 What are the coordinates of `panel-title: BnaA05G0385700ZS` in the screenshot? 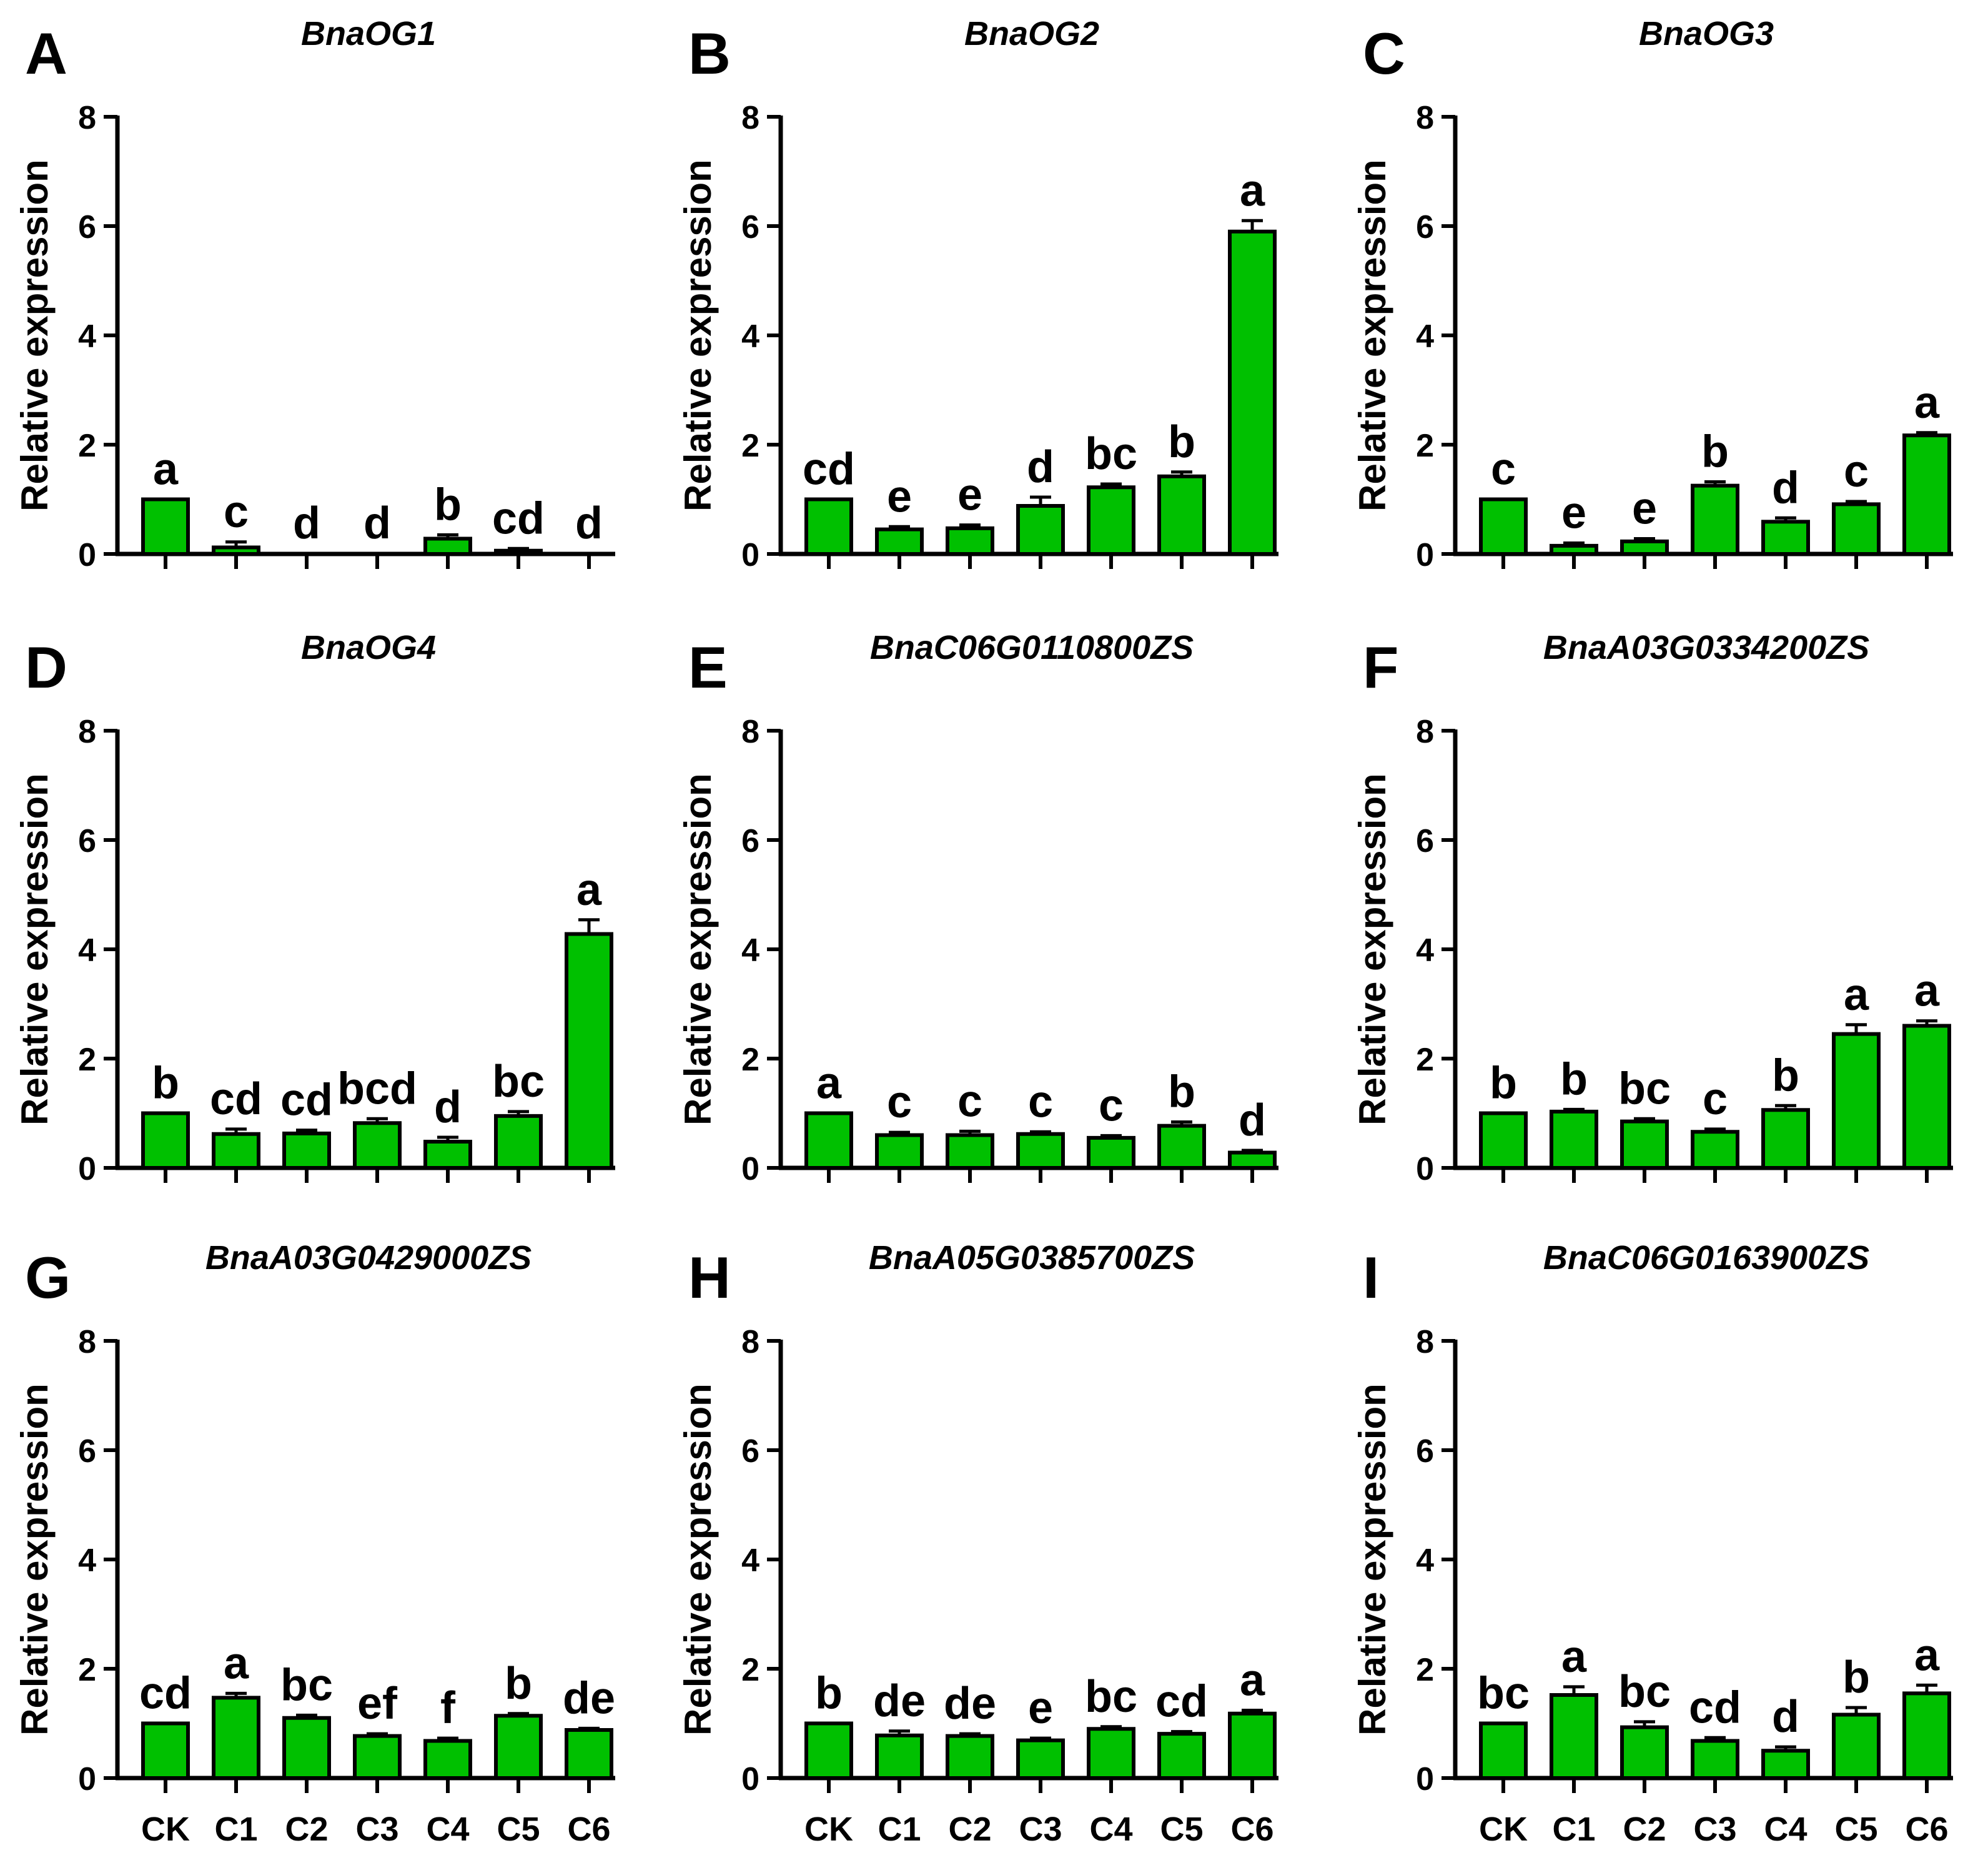 It's located at (1032, 1258).